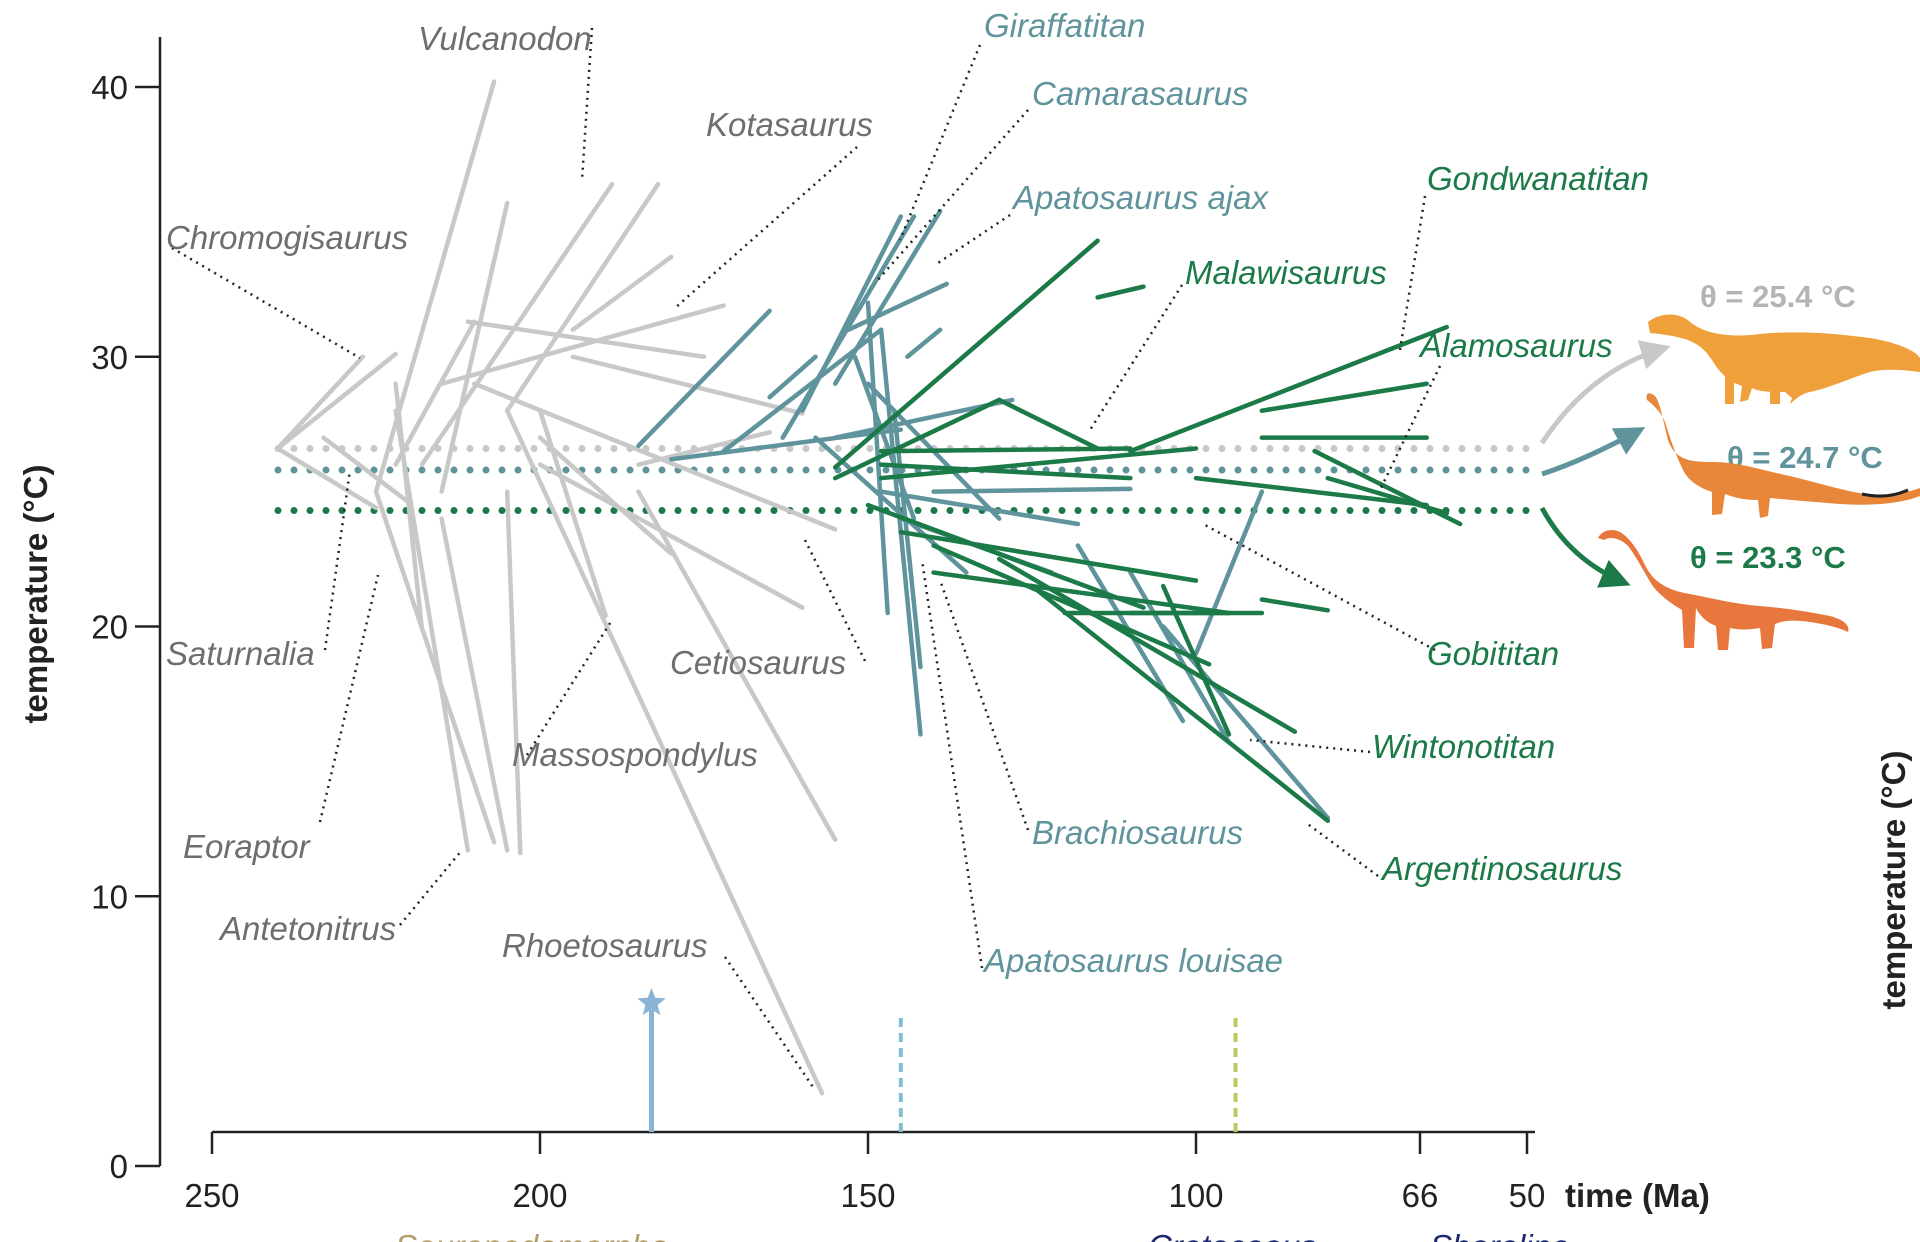 This screenshot has width=1920, height=1242. Describe the element at coordinates (1538, 178) in the screenshot. I see `species-label: Gondwanatitan` at that location.